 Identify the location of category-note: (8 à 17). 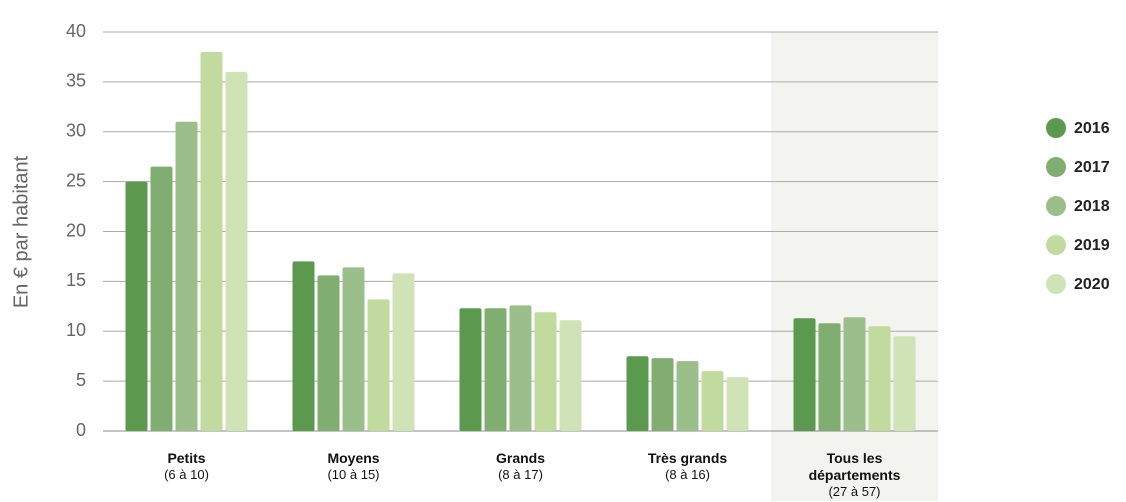
(520, 474).